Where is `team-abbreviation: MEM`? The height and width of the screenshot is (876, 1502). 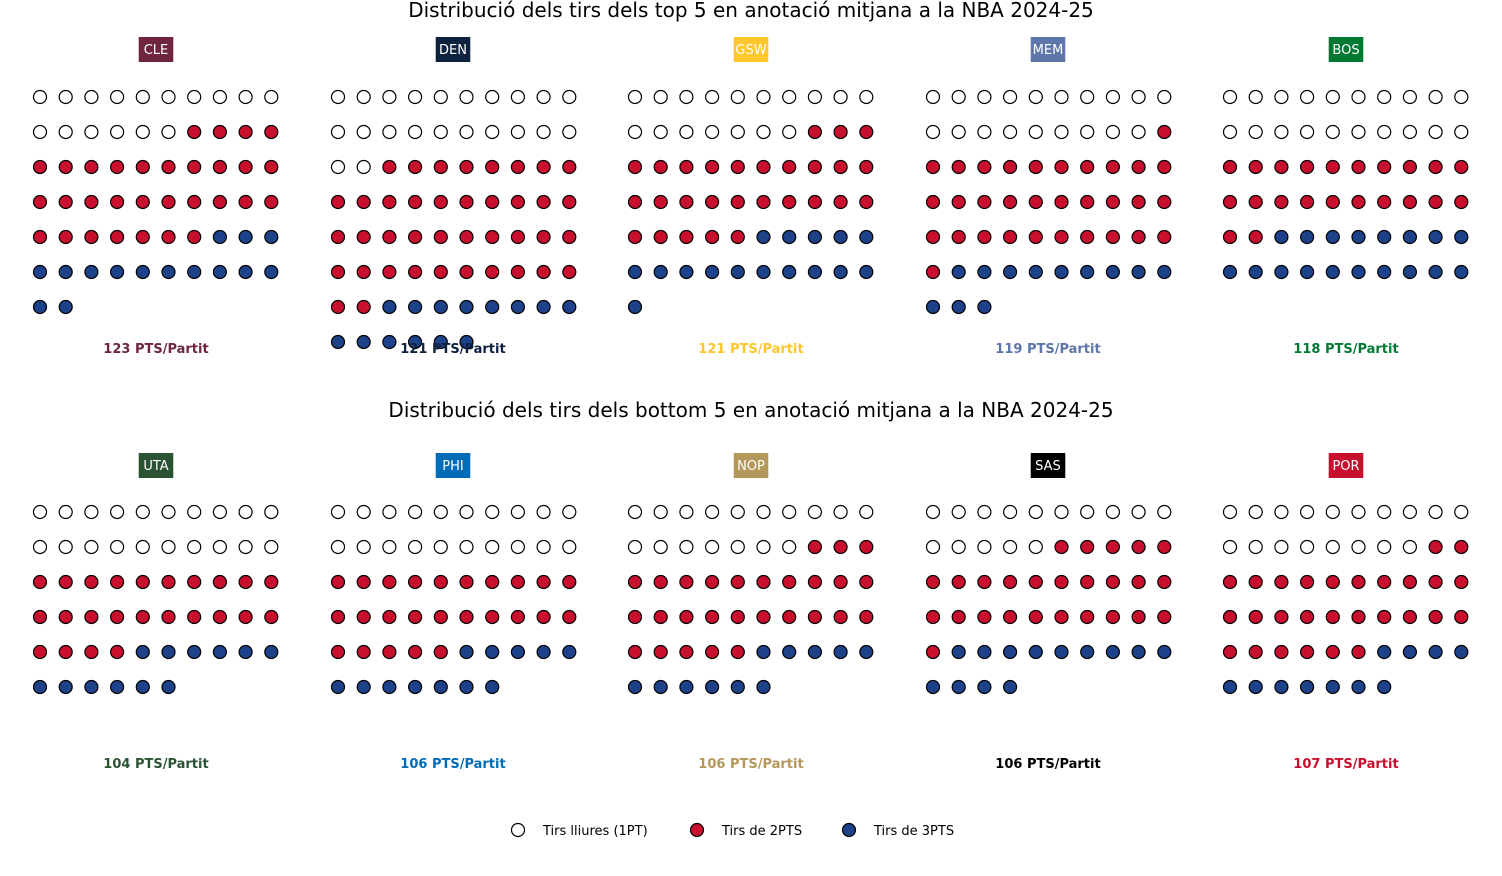
team-abbreviation: MEM is located at coordinates (1048, 50).